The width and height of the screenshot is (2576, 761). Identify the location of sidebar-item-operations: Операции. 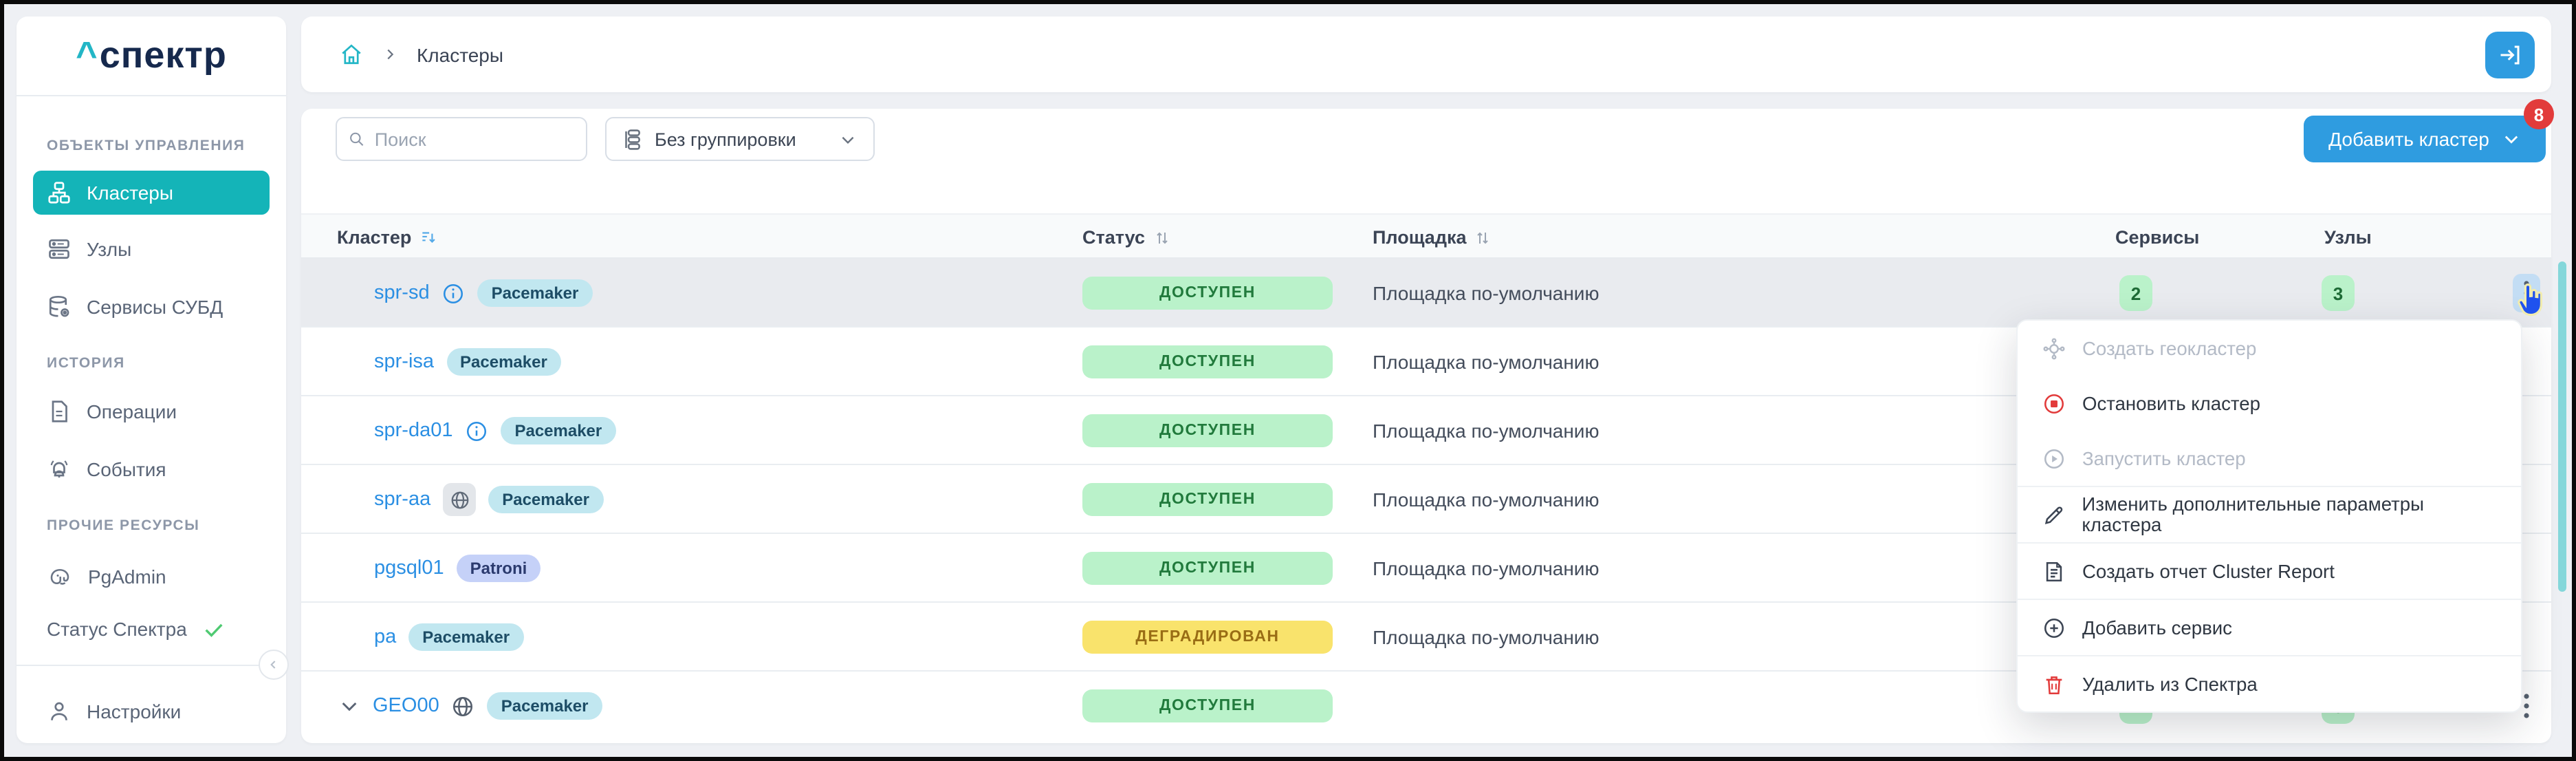
(151, 411).